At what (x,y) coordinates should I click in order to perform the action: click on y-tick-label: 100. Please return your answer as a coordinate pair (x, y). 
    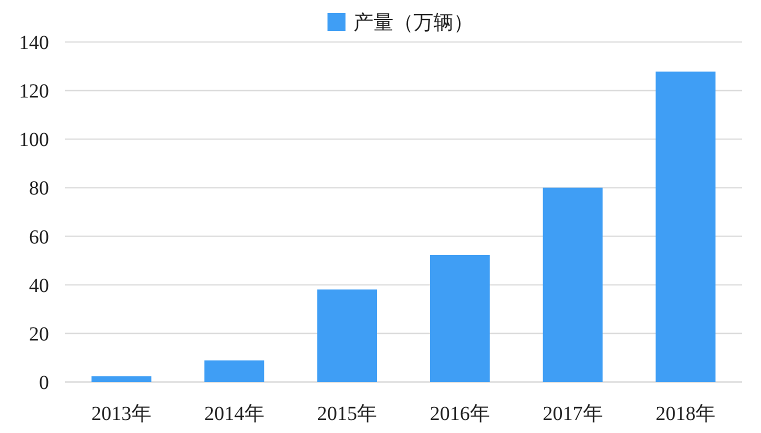
    Looking at the image, I should click on (34, 140).